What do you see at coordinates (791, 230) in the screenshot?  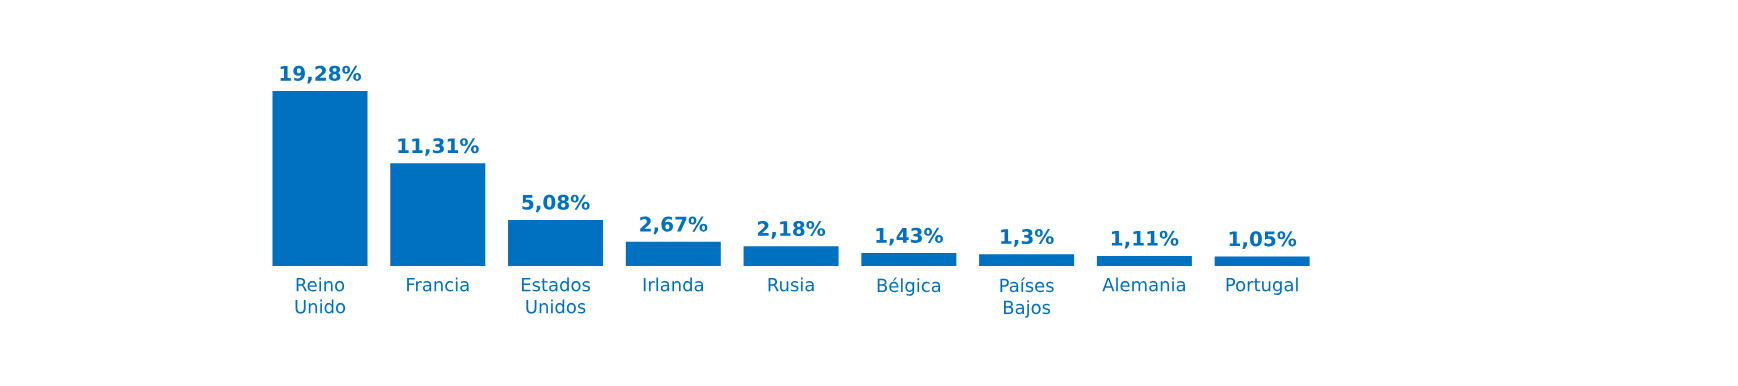 I see `data-label: 2,18%` at bounding box center [791, 230].